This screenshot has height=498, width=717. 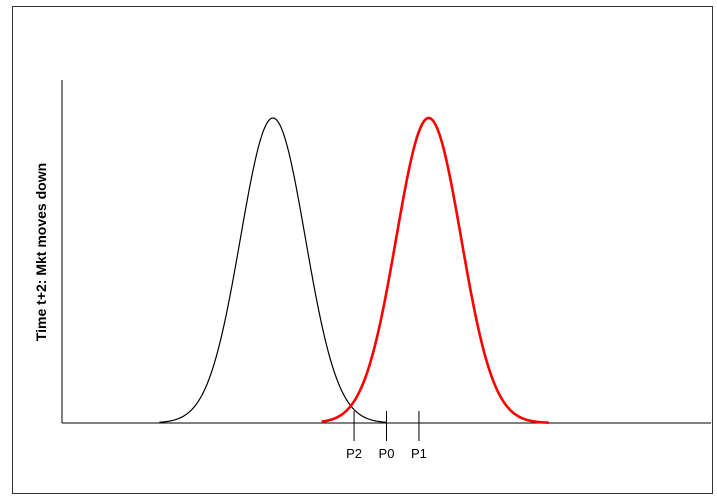 What do you see at coordinates (419, 453) in the screenshot?
I see `x-tick-label-p1: P1` at bounding box center [419, 453].